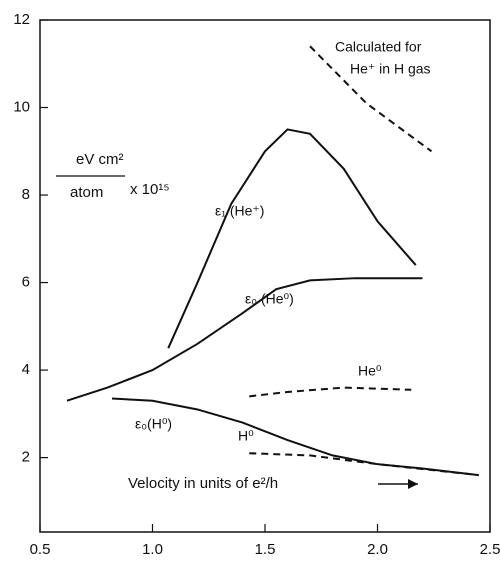  I want to click on y-label-scale: x 10¹⁵, so click(150, 189).